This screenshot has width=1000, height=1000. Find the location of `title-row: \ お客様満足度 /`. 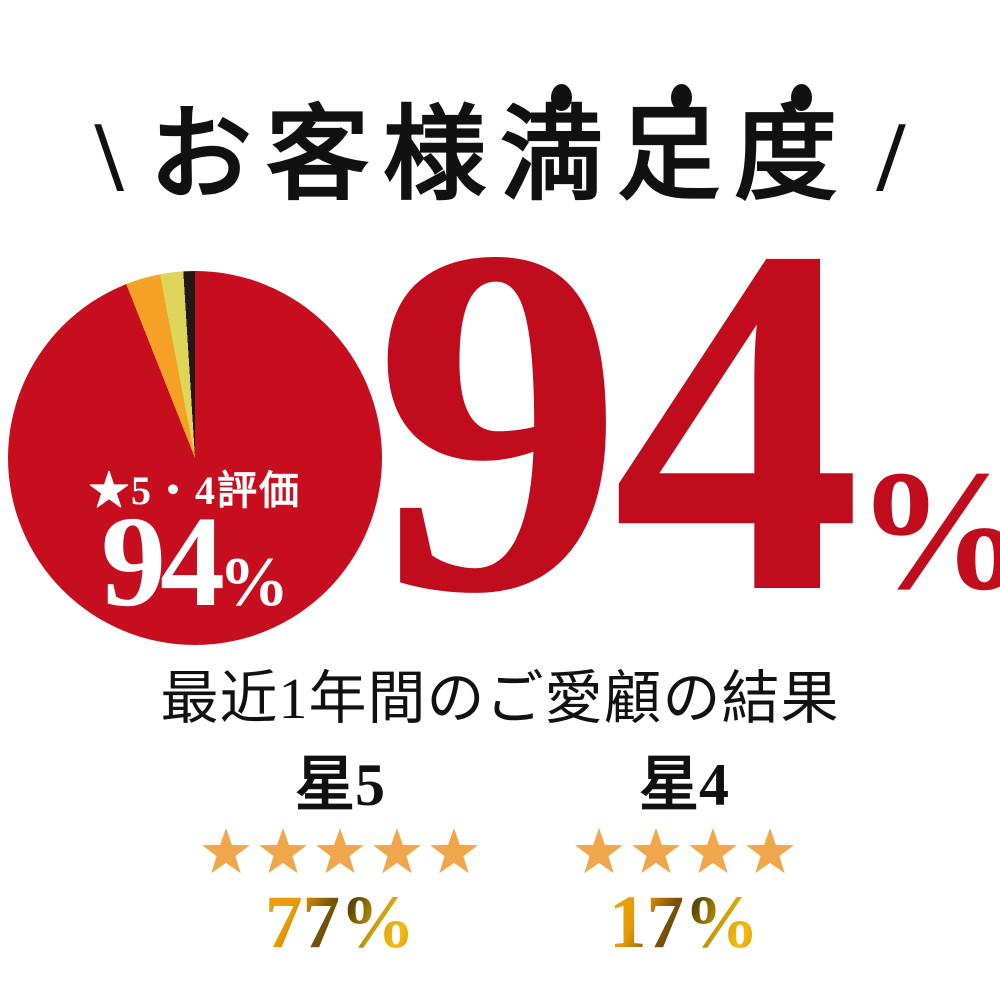

title-row: \ お客様満足度 / is located at coordinates (500, 156).